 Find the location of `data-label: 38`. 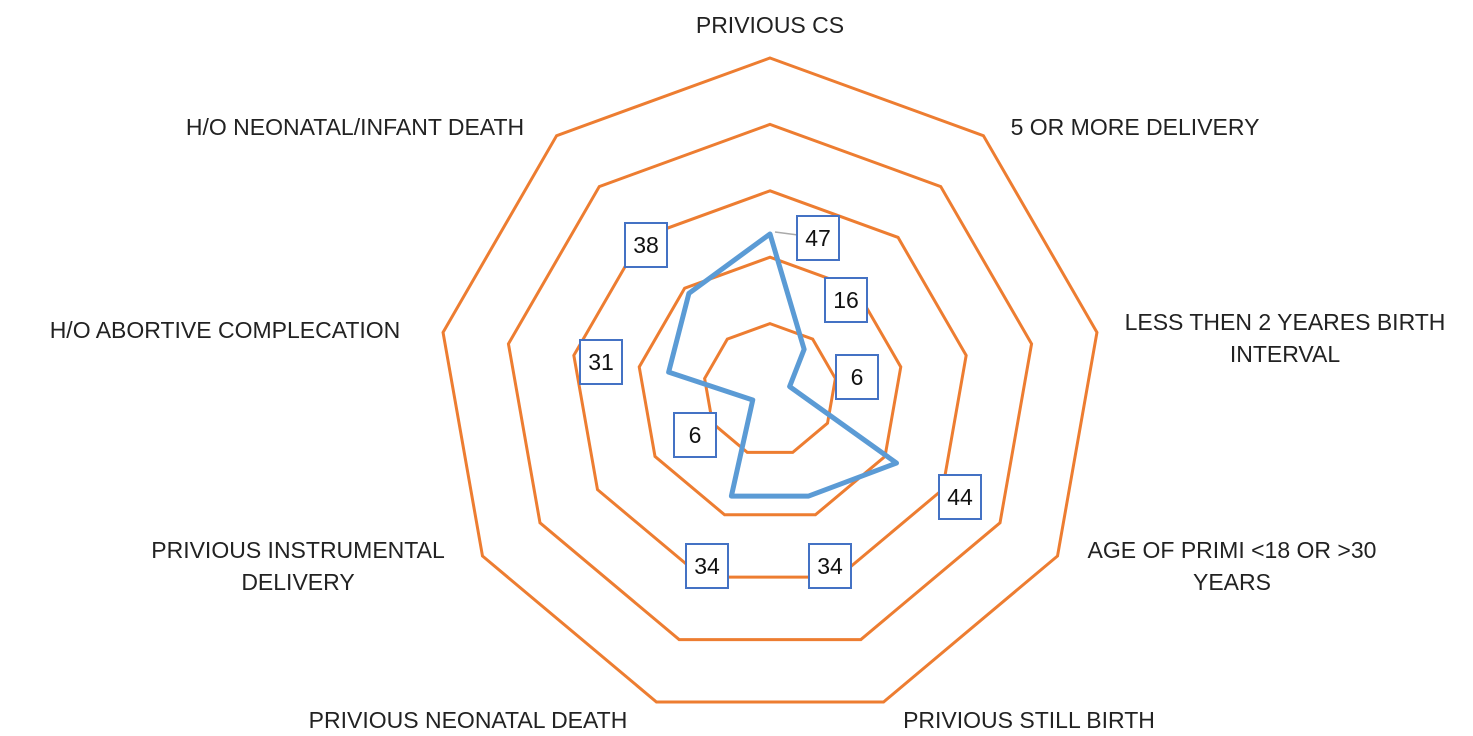

data-label: 38 is located at coordinates (646, 245).